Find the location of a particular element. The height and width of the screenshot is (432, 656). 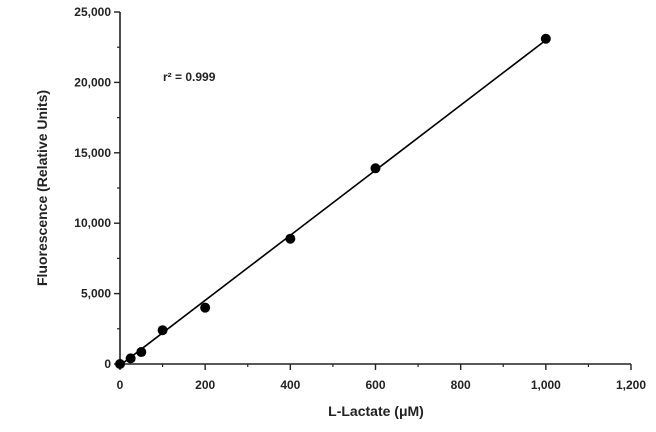

x-tick-label: 1,000 is located at coordinates (546, 385).